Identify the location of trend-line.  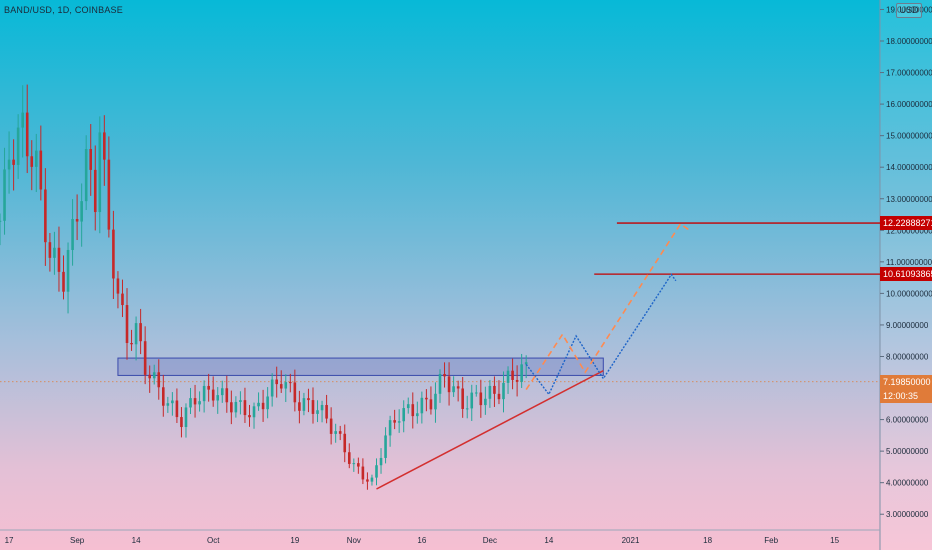
(490, 430).